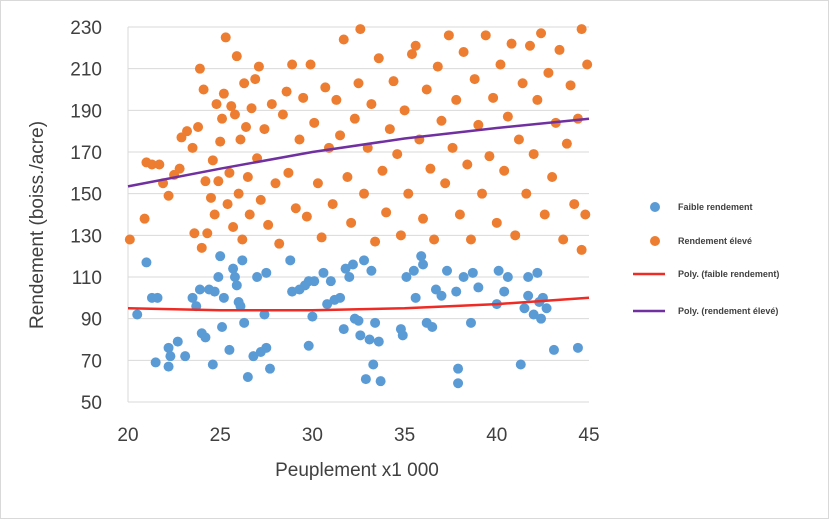 This screenshot has height=519, width=829. I want to click on y-tick-label: 150, so click(86, 195).